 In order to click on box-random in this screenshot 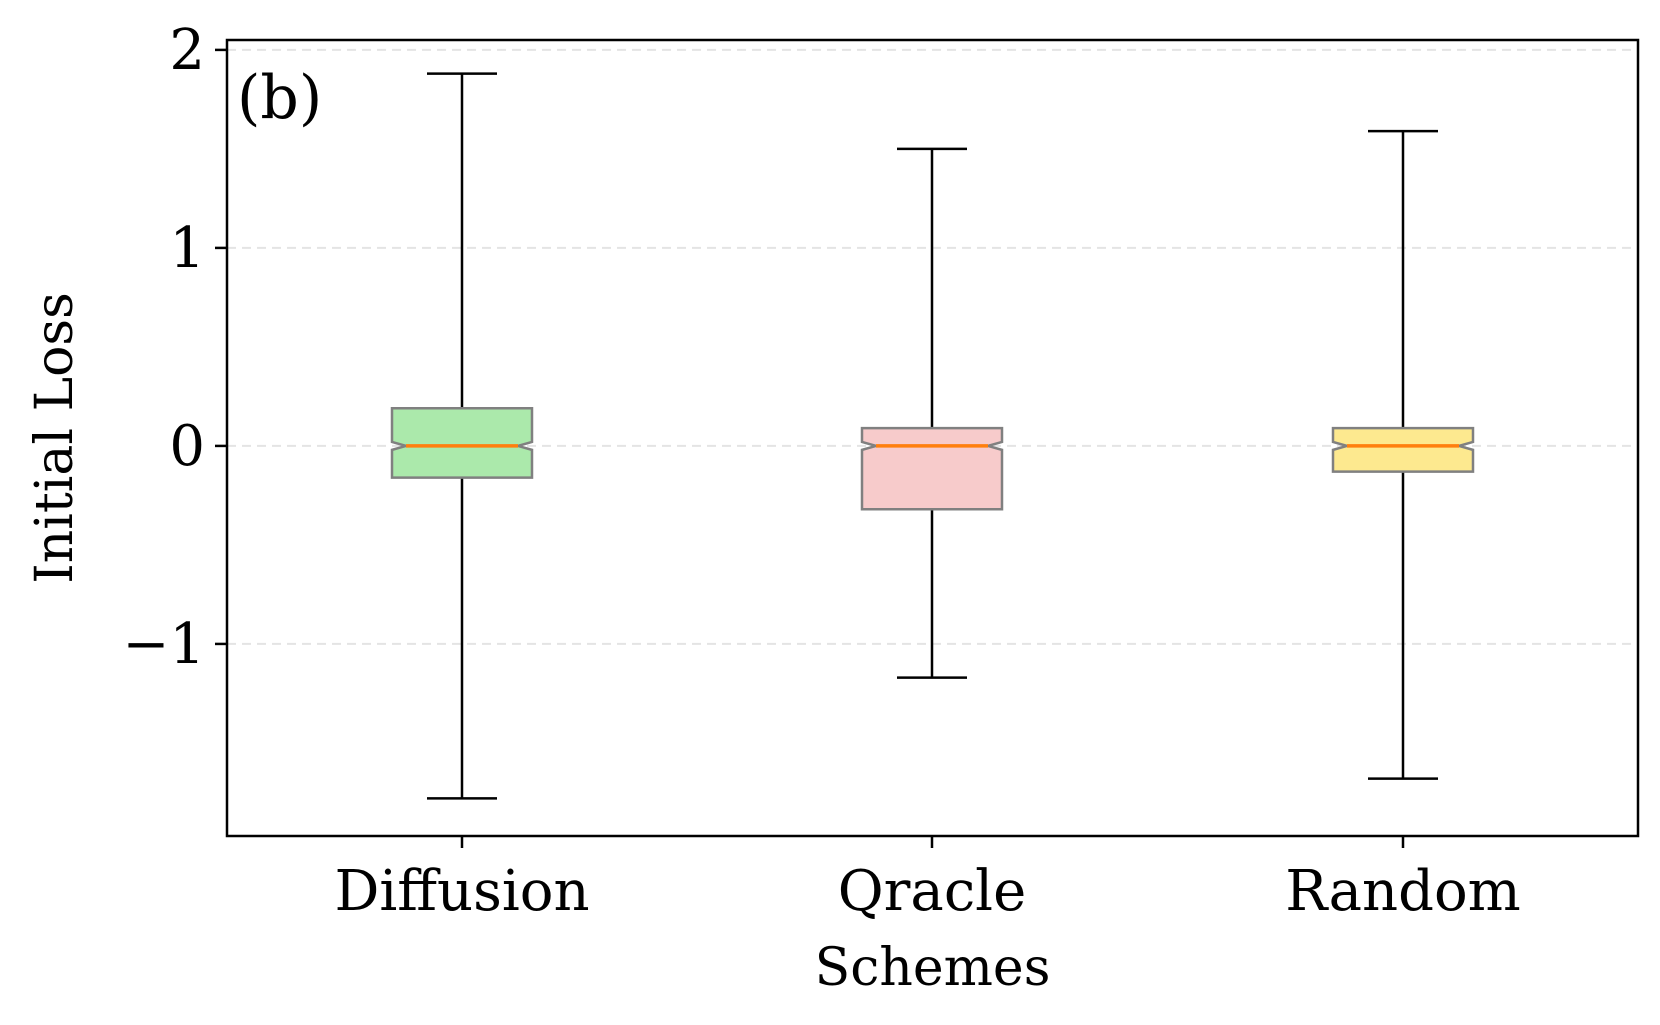, I will do `click(1403, 454)`.